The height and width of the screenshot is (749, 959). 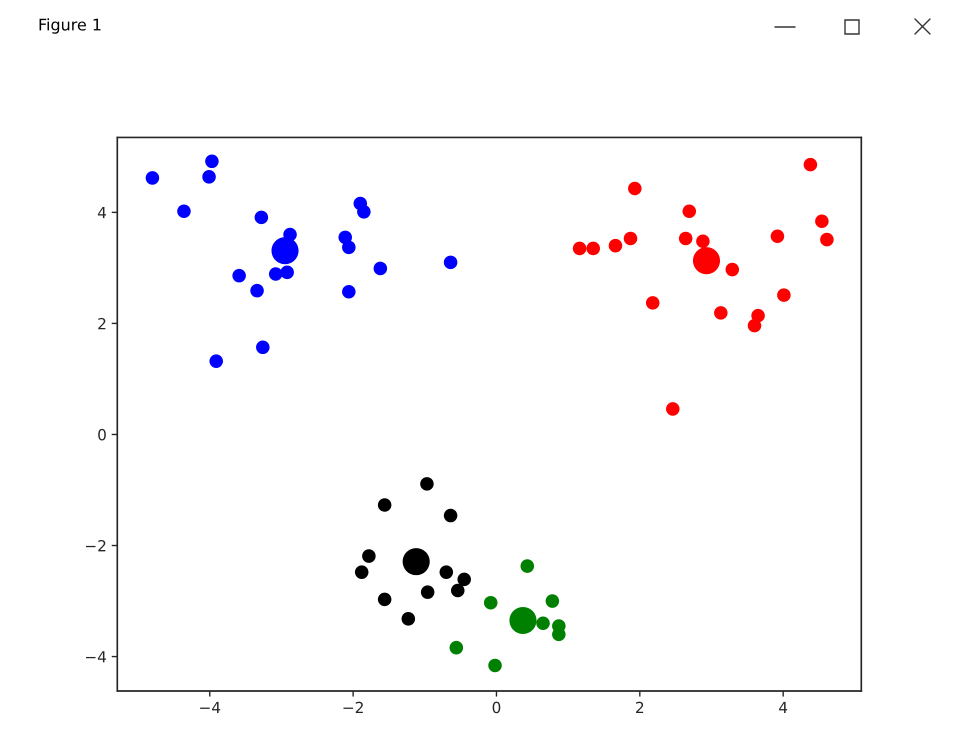 What do you see at coordinates (210, 708) in the screenshot?
I see `x-tick-label: −4` at bounding box center [210, 708].